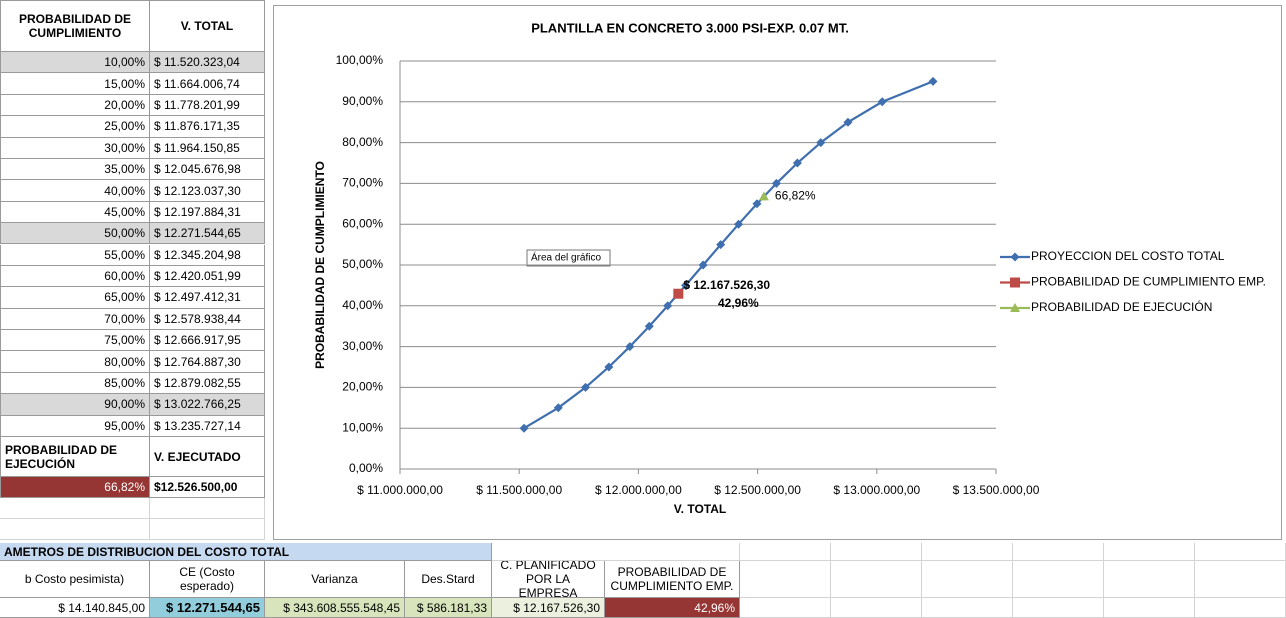 The height and width of the screenshot is (618, 1286). What do you see at coordinates (75, 487) in the screenshot?
I see `cell: 66,82%` at bounding box center [75, 487].